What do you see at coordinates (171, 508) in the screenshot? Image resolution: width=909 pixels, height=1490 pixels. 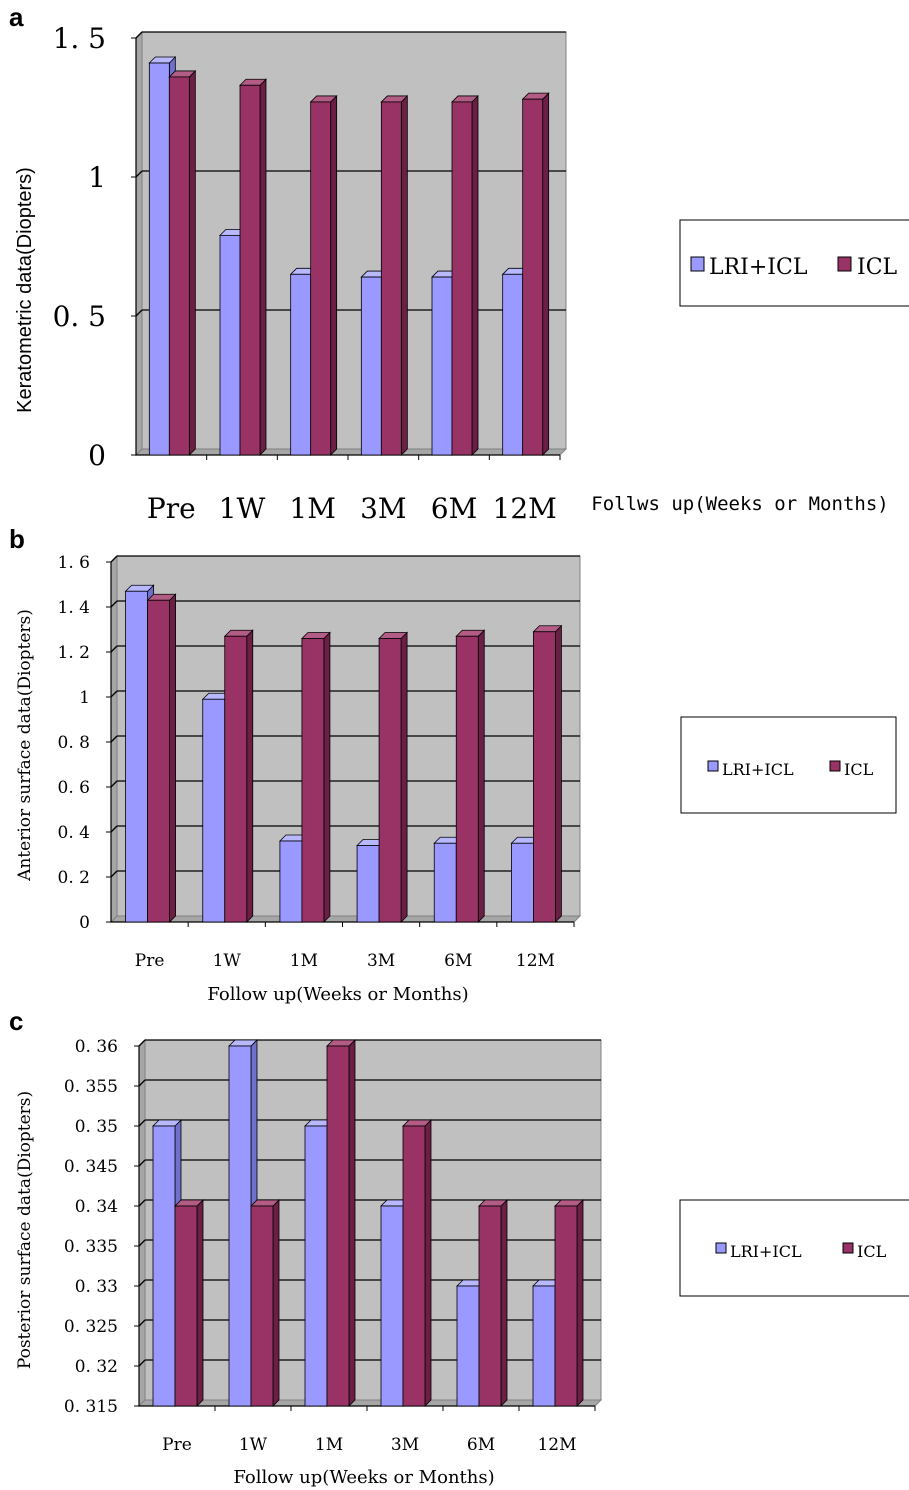 I see `panel-a-x-tick-label: Pre` at bounding box center [171, 508].